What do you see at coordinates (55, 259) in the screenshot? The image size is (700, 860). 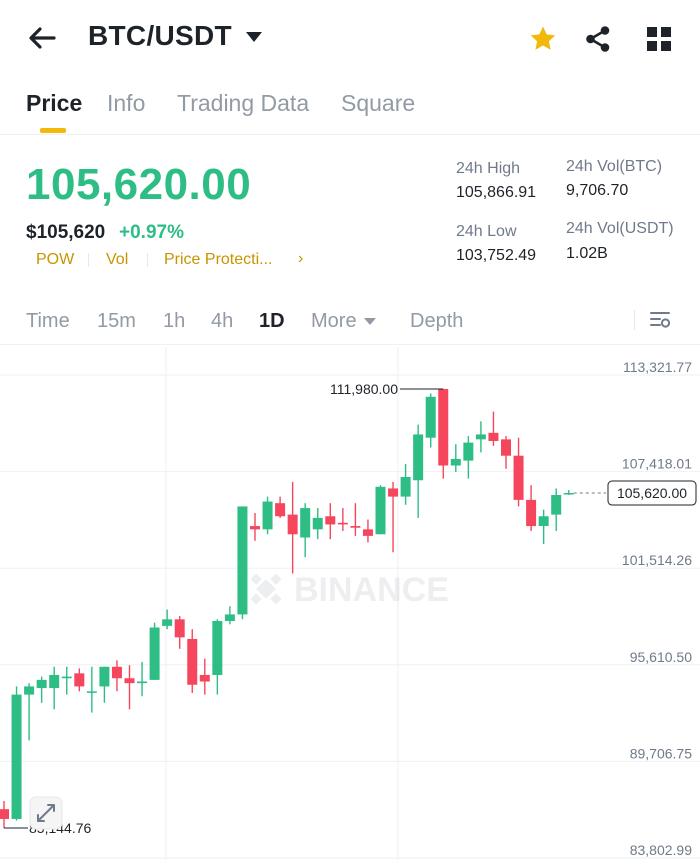 I see `tag-pow: POW` at bounding box center [55, 259].